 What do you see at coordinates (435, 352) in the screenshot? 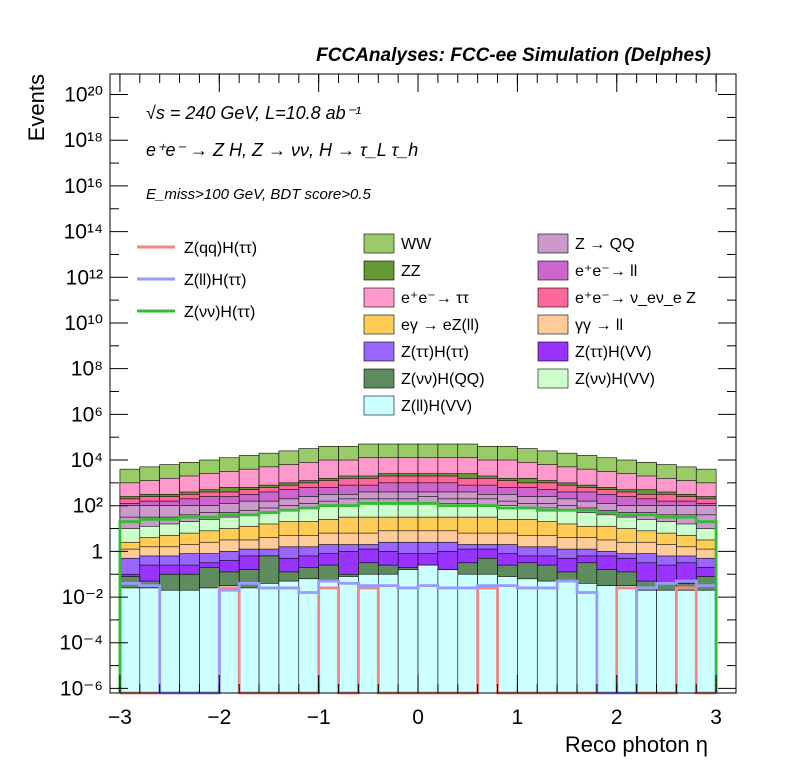
I see `legend-label: Z(ττ)H(ττ)` at bounding box center [435, 352].